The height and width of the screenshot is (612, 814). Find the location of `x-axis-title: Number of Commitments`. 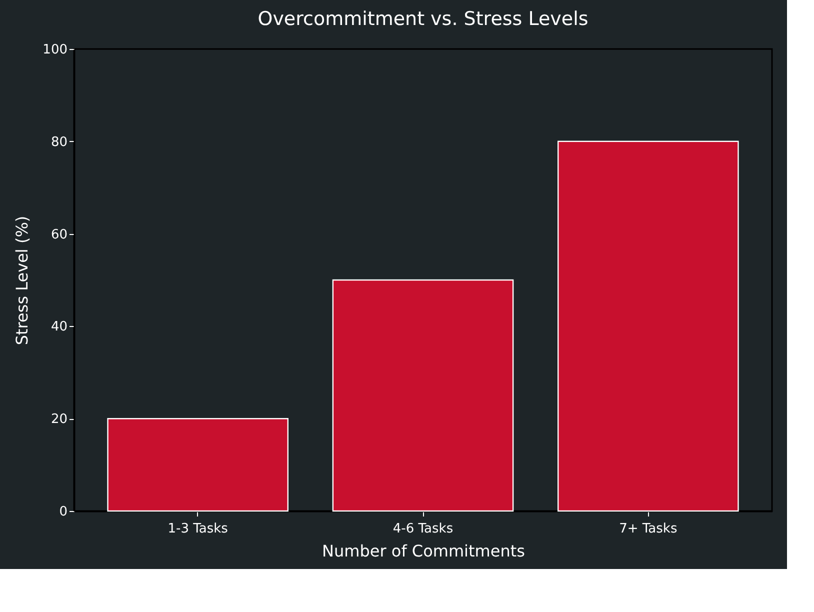

x-axis-title: Number of Commitments is located at coordinates (423, 551).